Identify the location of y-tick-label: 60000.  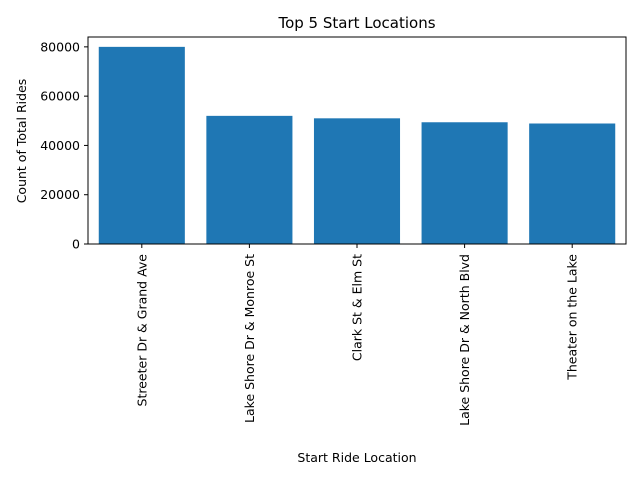
(60, 96).